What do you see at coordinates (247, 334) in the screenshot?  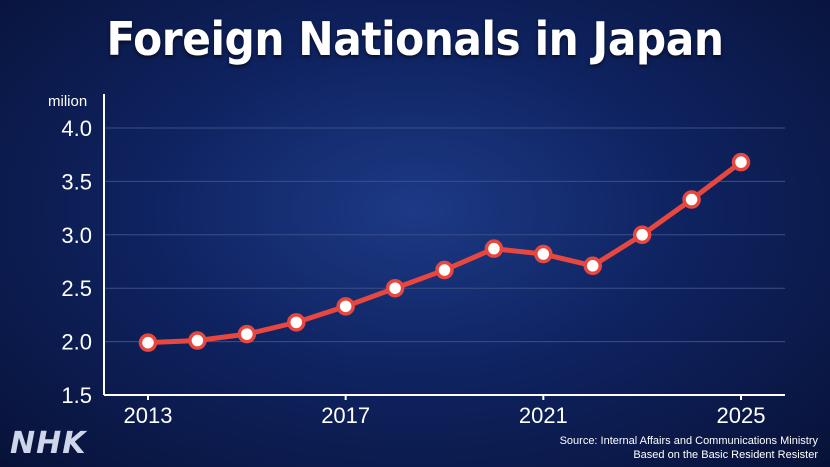 I see `data-point-2015` at bounding box center [247, 334].